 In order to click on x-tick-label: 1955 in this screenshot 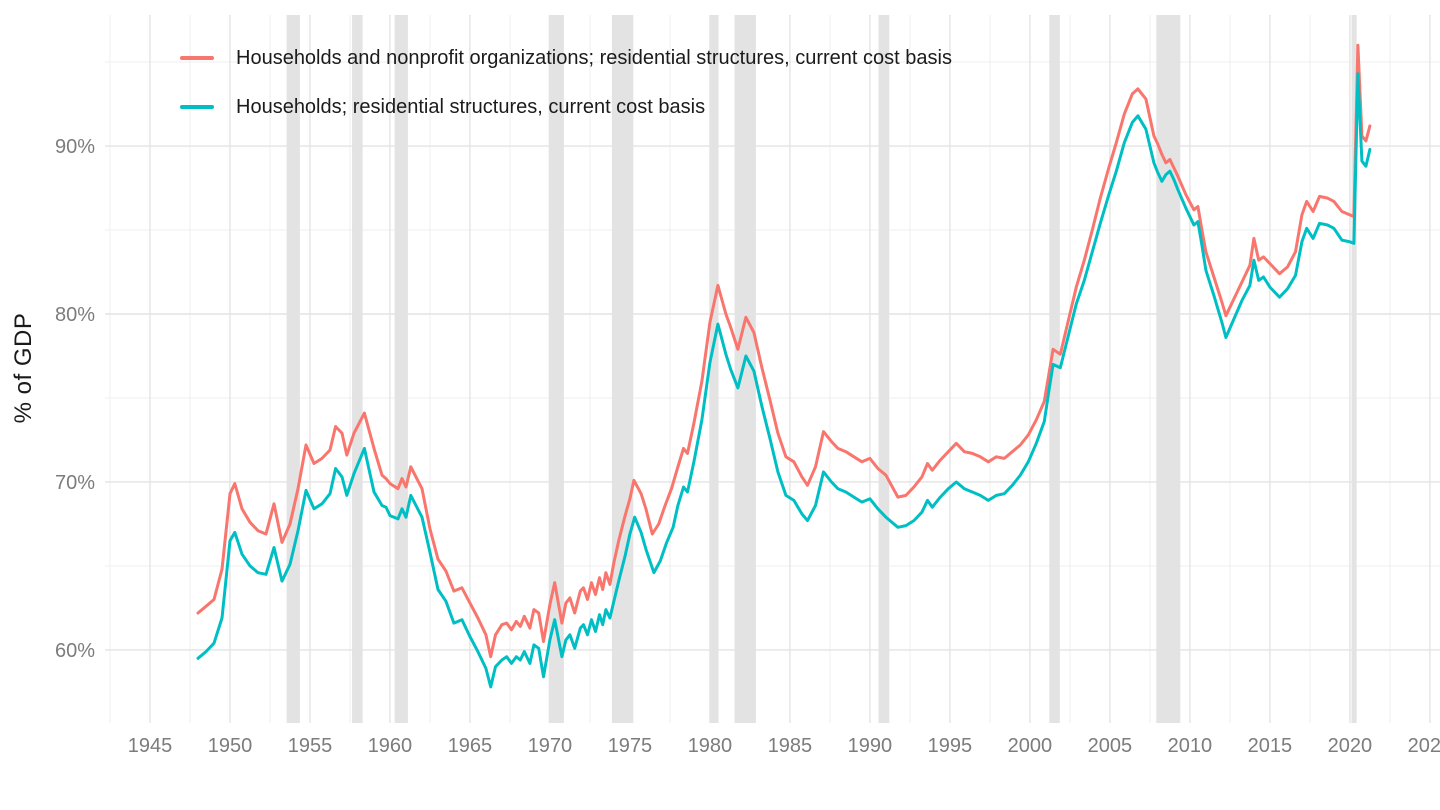, I will do `click(310, 746)`.